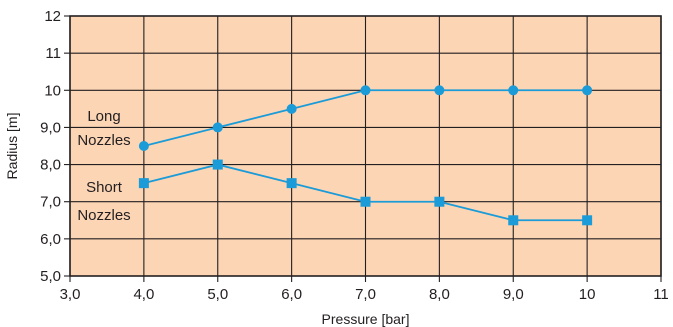  What do you see at coordinates (661, 294) in the screenshot?
I see `x-tick-label: 11` at bounding box center [661, 294].